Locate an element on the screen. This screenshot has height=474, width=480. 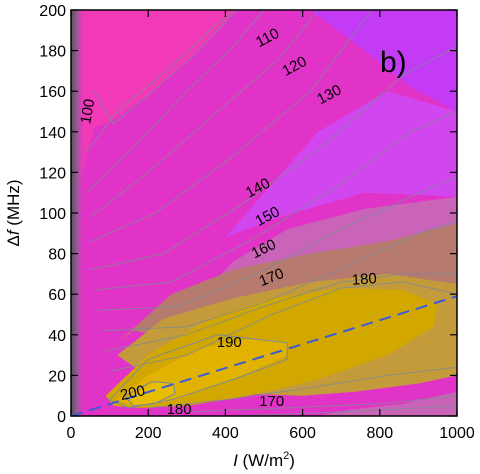
x-tick-label-1: 200 is located at coordinates (148, 433).